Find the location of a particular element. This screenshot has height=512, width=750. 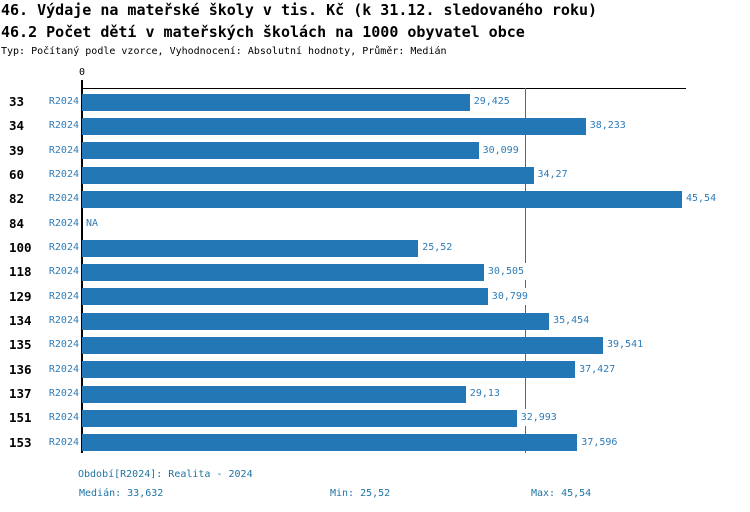

row-category-label: 39 is located at coordinates (17, 150).